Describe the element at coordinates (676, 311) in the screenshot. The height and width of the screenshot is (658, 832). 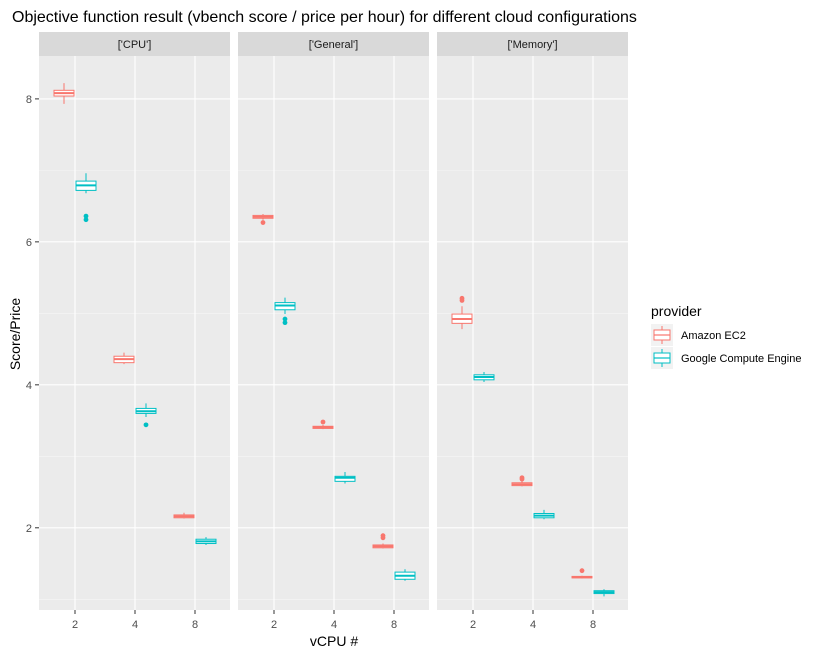
I see `legend-title: provider` at that location.